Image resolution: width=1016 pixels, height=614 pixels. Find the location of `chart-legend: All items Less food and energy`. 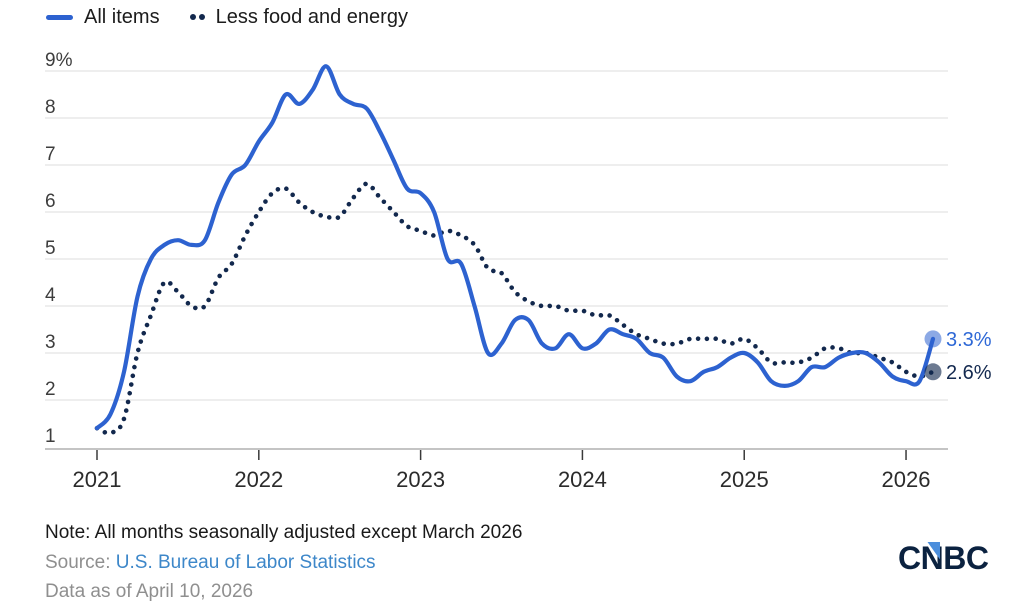

chart-legend: All items Less food and energy is located at coordinates (227, 17).